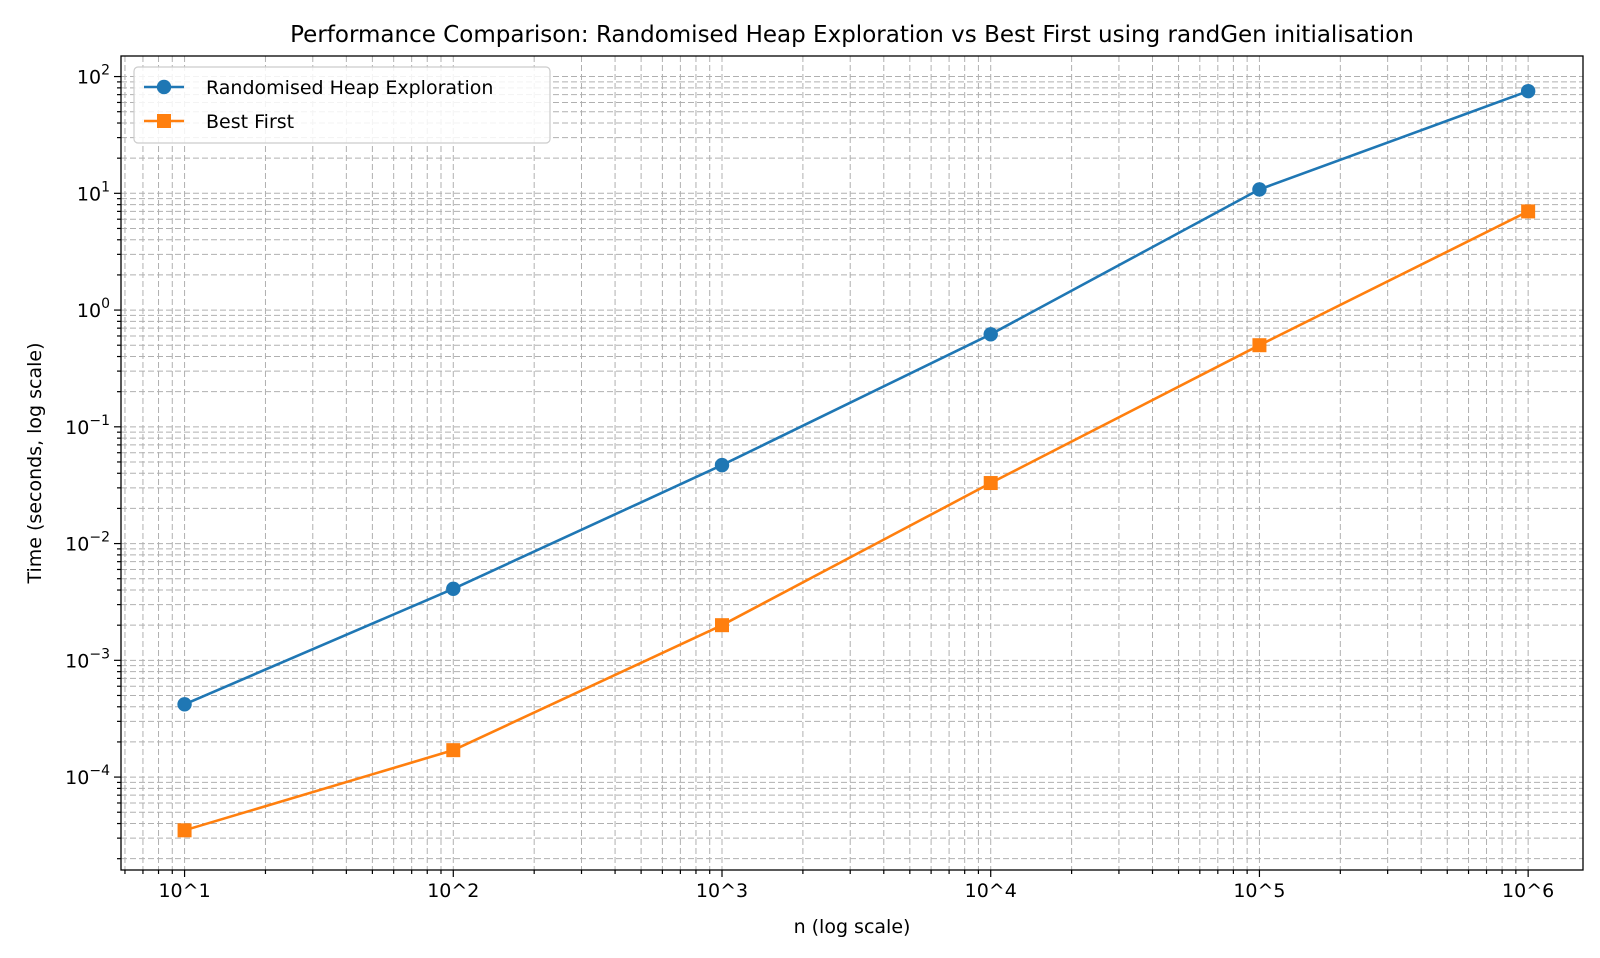 Image resolution: width=1600 pixels, height=958 pixels. Describe the element at coordinates (87, 543) in the screenshot. I see `y-tick-label: 10⁻²` at that location.